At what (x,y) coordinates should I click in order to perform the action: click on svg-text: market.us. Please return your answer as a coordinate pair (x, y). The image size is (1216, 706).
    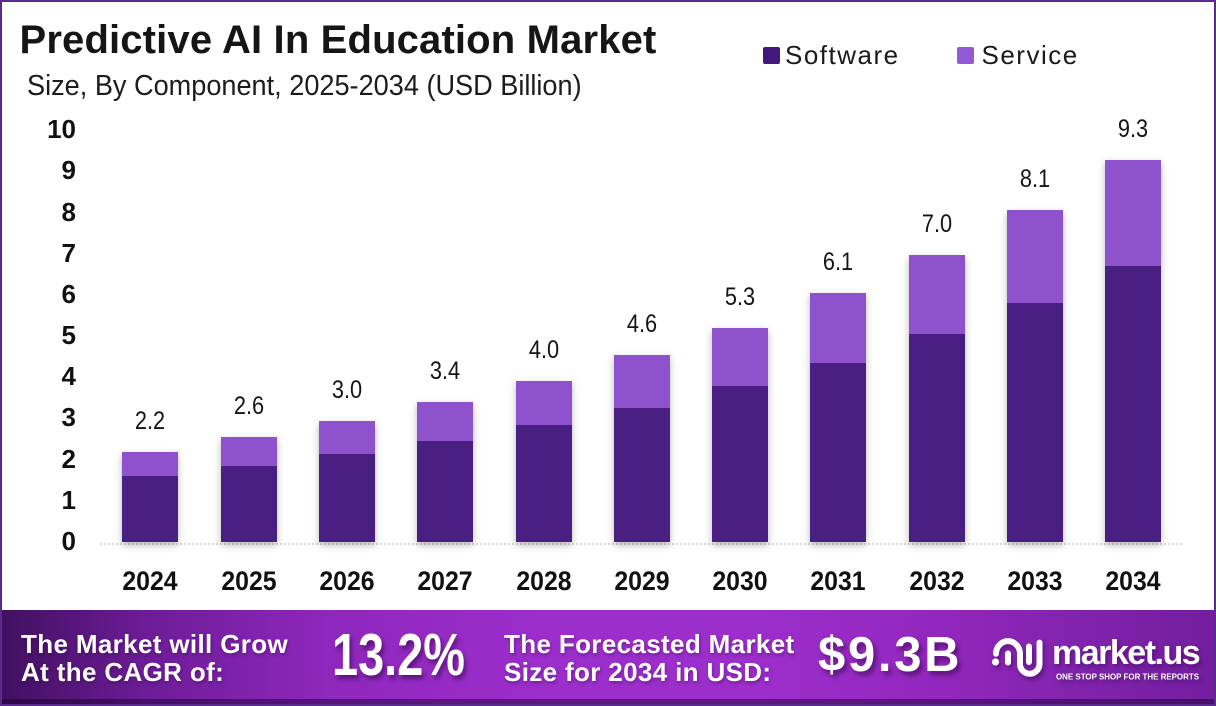
    Looking at the image, I should click on (1126, 653).